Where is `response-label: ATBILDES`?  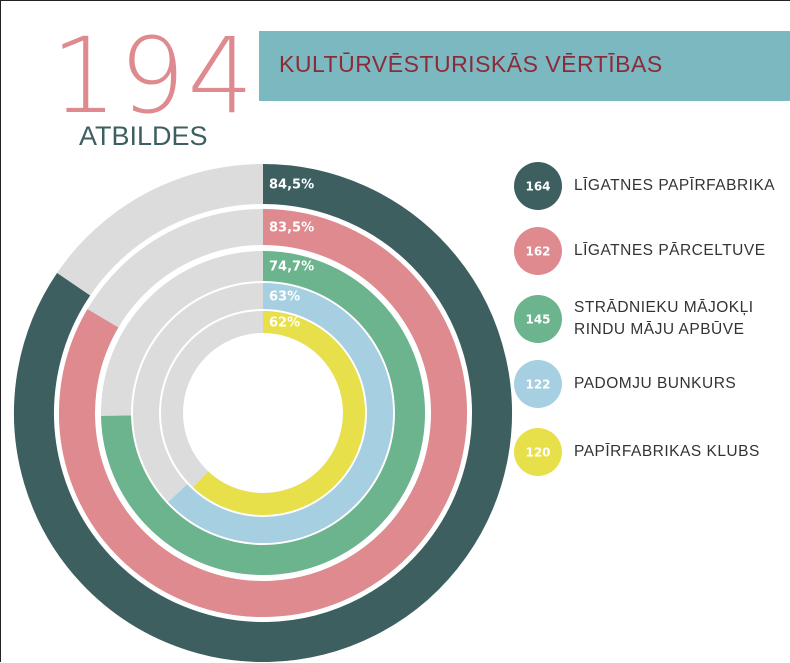
response-label: ATBILDES is located at coordinates (143, 136).